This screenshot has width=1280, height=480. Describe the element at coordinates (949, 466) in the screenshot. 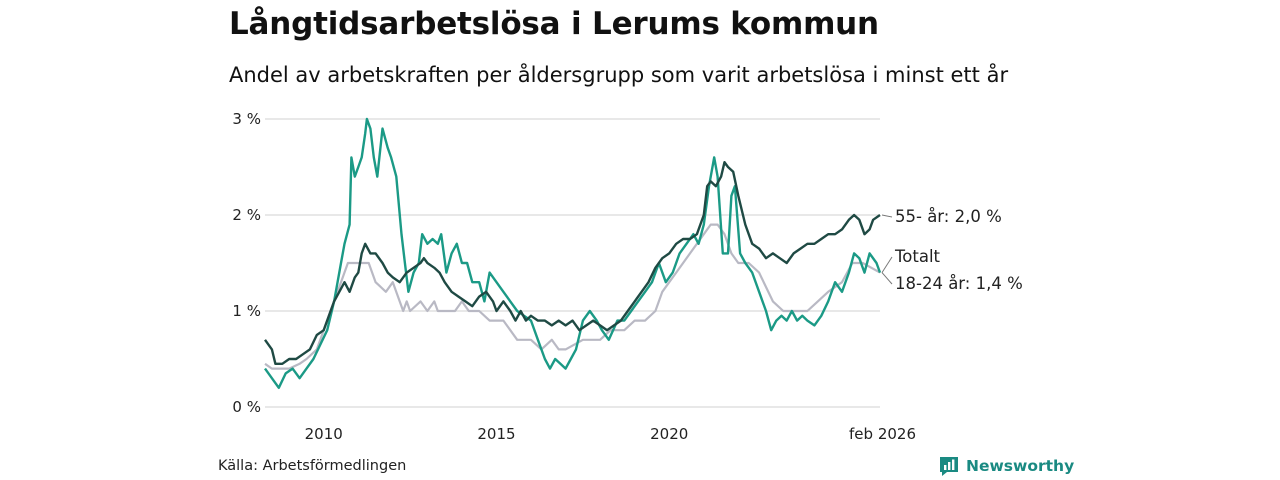

I see `newsworthy-logo-icon` at that location.